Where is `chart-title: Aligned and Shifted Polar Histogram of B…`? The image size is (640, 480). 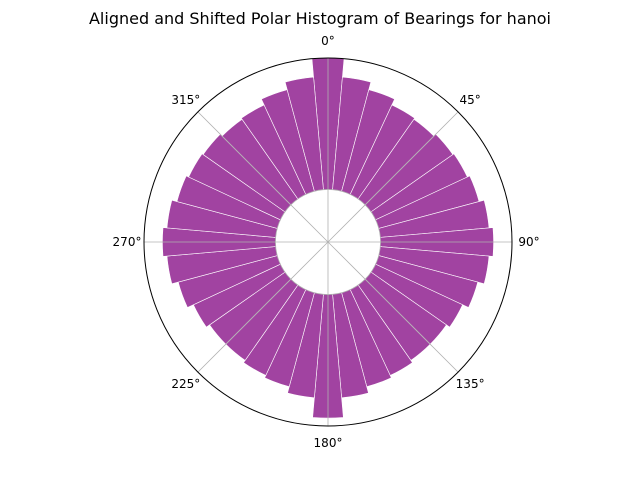
chart-title: Aligned and Shifted Polar Histogram of B… is located at coordinates (320, 18).